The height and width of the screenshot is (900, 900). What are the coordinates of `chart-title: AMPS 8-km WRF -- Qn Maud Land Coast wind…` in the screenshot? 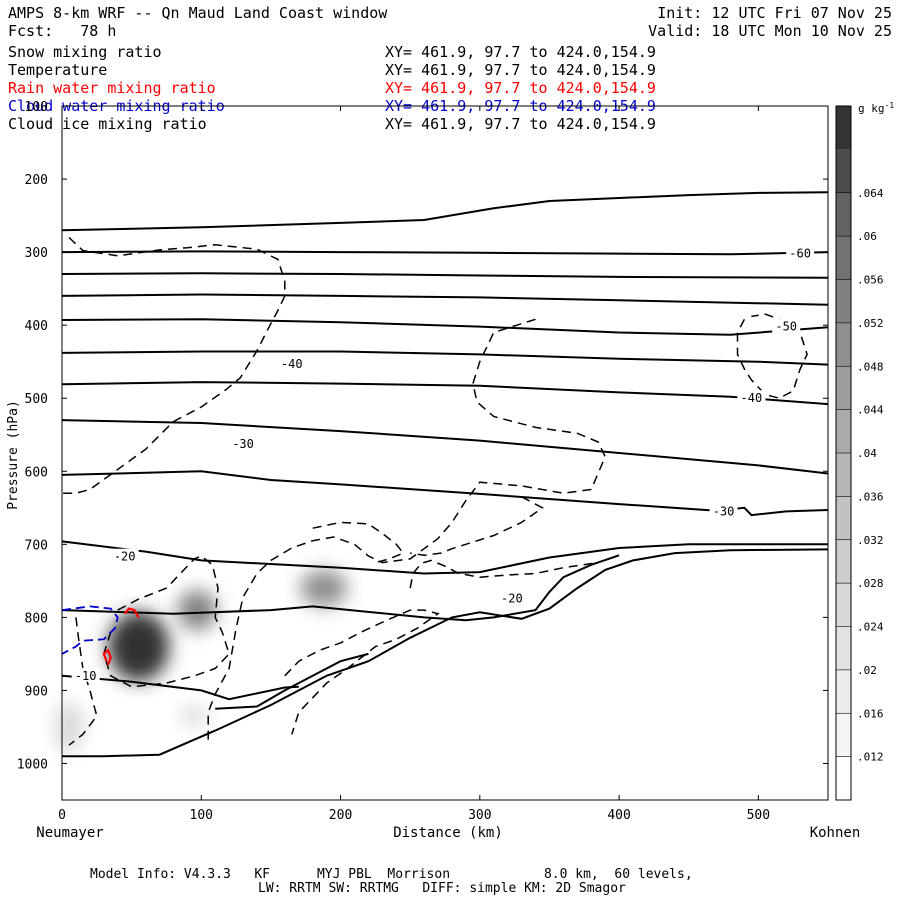 It's located at (198, 13).